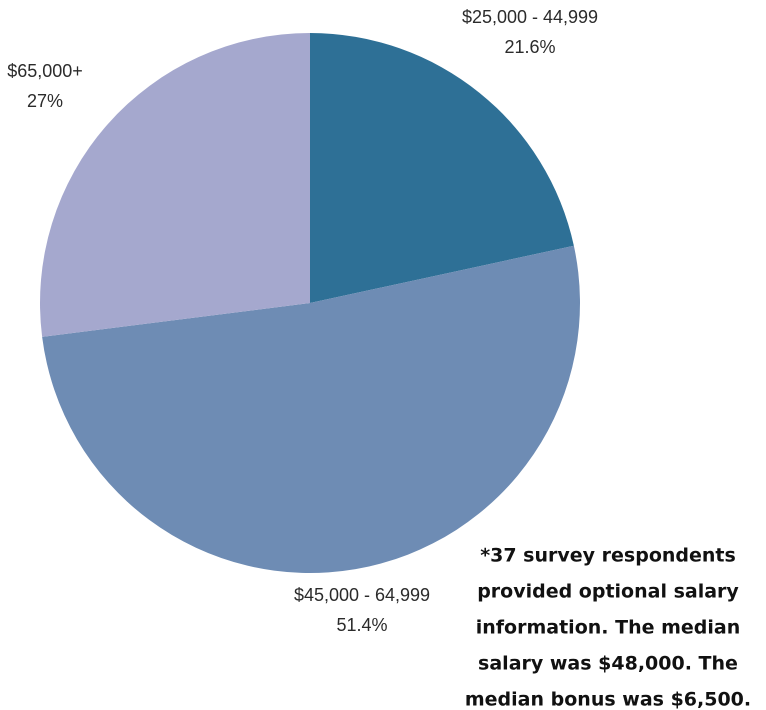 The width and height of the screenshot is (766, 710). Describe the element at coordinates (608, 556) in the screenshot. I see `note-line: *37 survey respondents` at that location.